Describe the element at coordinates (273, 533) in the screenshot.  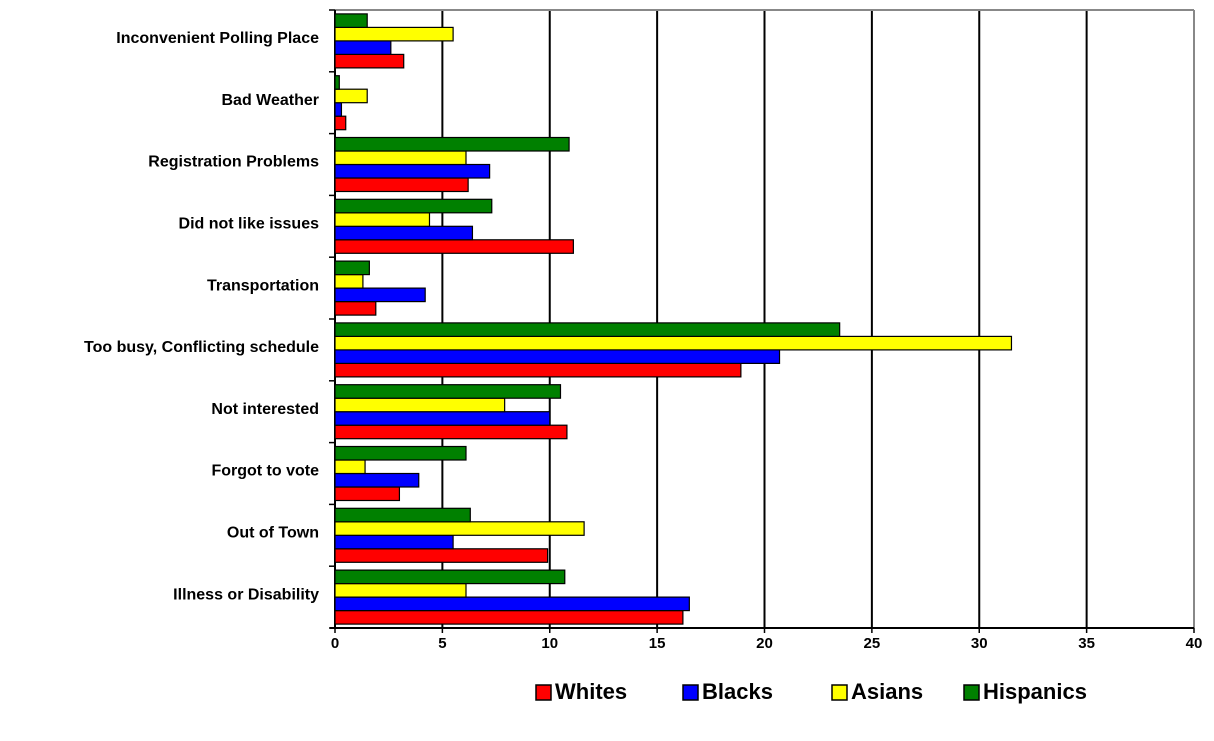
I see `y-tick-label: Out of Town` at that location.